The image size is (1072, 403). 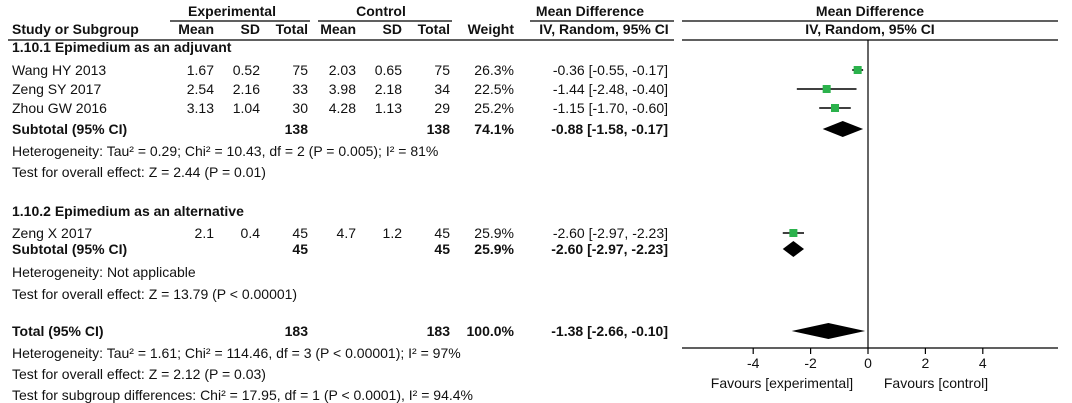 What do you see at coordinates (782, 383) in the screenshot?
I see `axis-label-left: Favours [experimental]` at bounding box center [782, 383].